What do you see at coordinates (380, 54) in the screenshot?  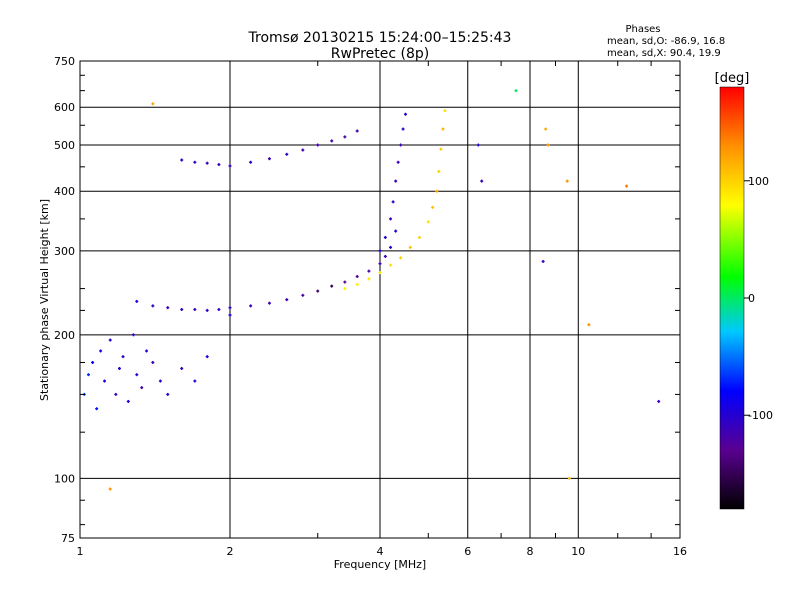 I see `chart-subtitle: RwPretec (8p)` at bounding box center [380, 54].